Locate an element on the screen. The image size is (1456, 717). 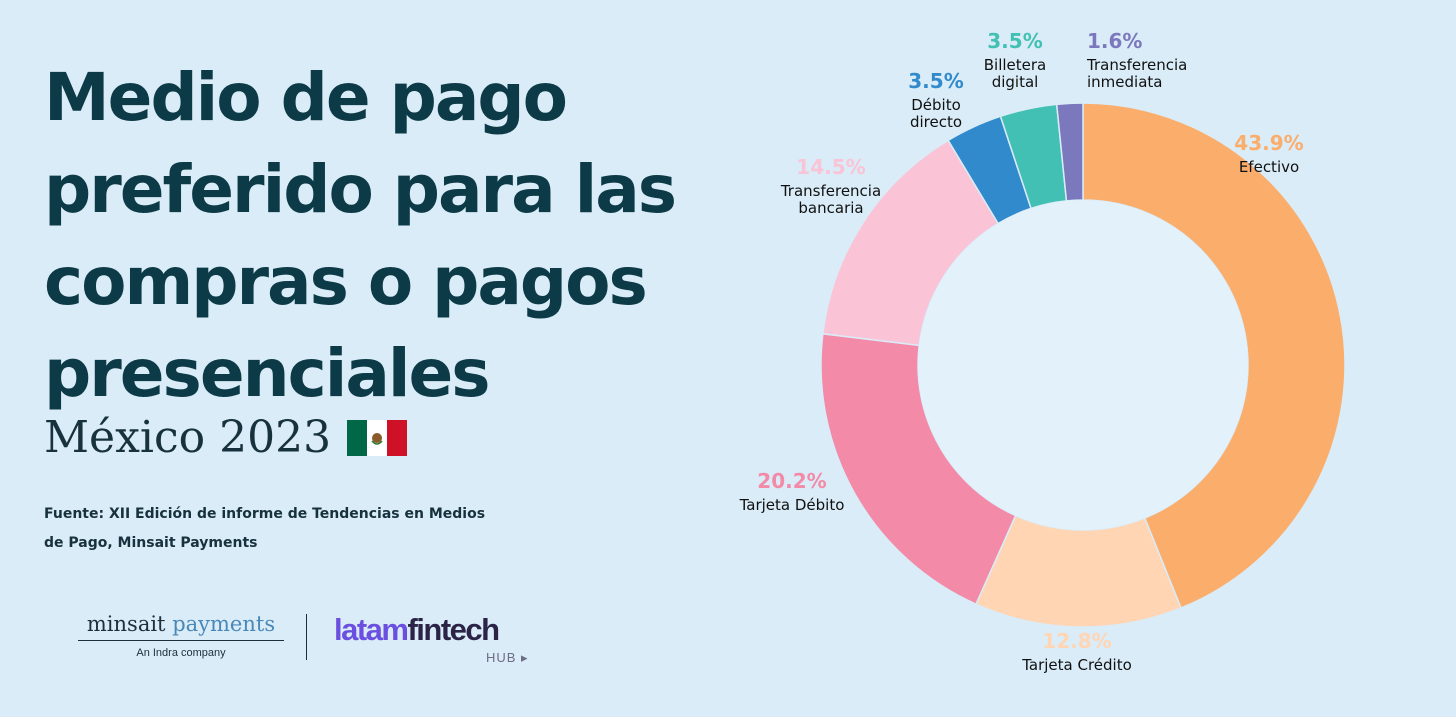
slice-category-label: Débito is located at coordinates (936, 105).